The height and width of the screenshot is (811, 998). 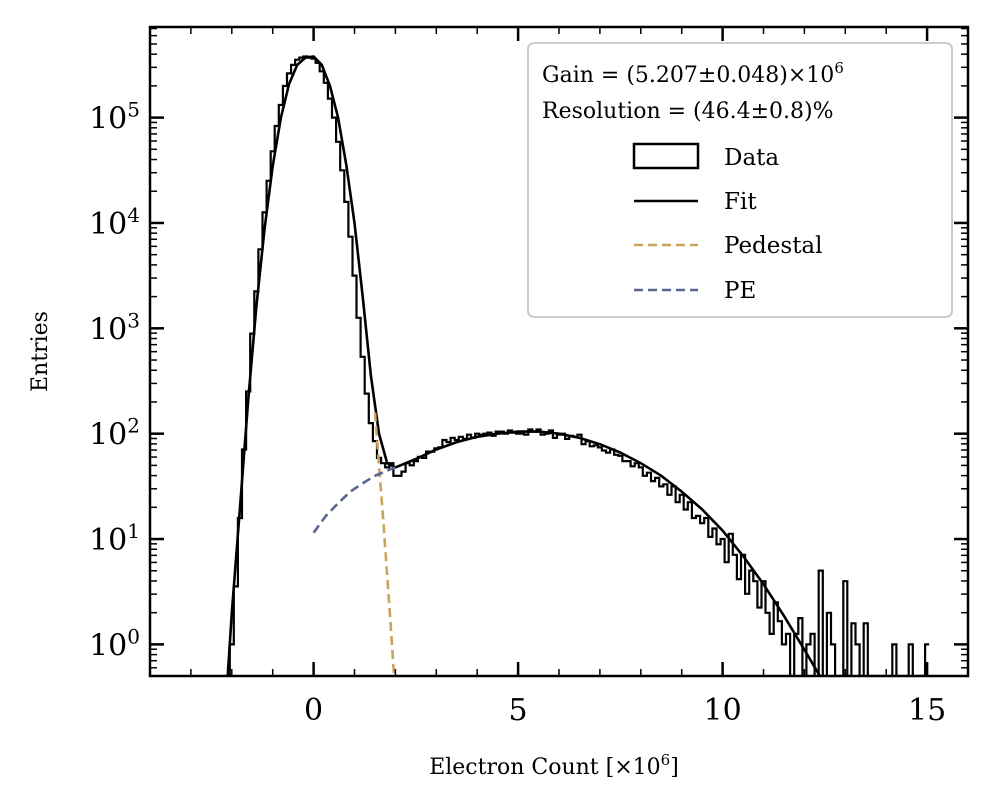 What do you see at coordinates (695, 202) in the screenshot?
I see `legend-entry-fit: Fit` at bounding box center [695, 202].